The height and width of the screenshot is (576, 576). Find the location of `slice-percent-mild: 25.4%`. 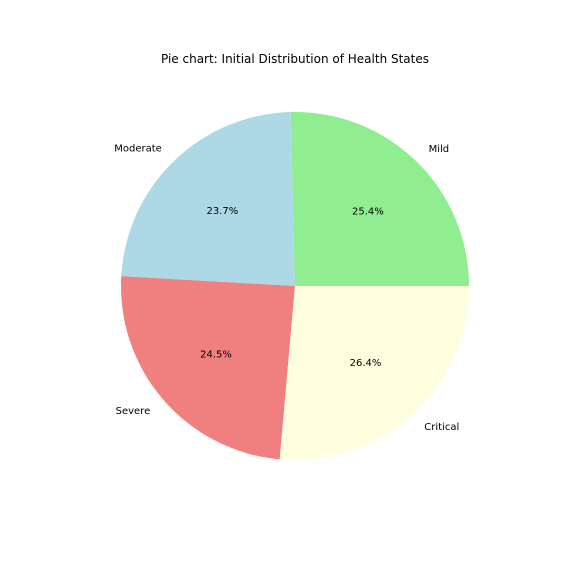

slice-percent-mild: 25.4% is located at coordinates (368, 211).